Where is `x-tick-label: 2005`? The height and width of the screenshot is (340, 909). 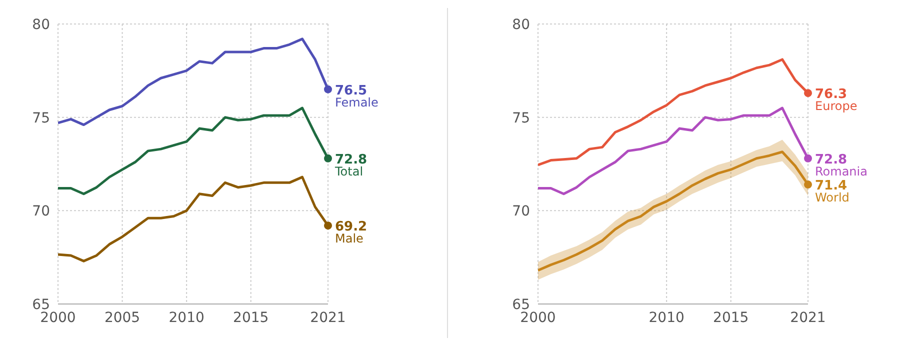
x-tick-label: 2005 is located at coordinates (122, 318).